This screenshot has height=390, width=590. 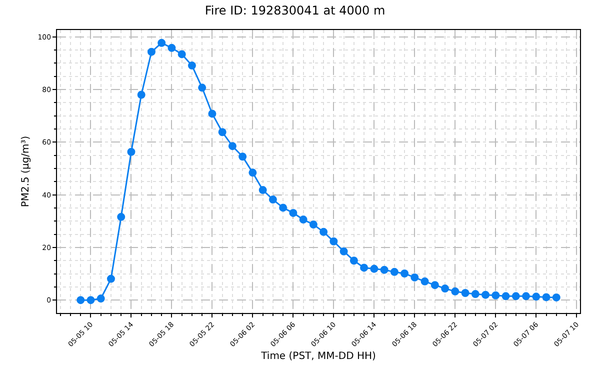 What do you see at coordinates (26, 172) in the screenshot?
I see `y-axis-title: PM2.5 (µg/m³)` at bounding box center [26, 172].